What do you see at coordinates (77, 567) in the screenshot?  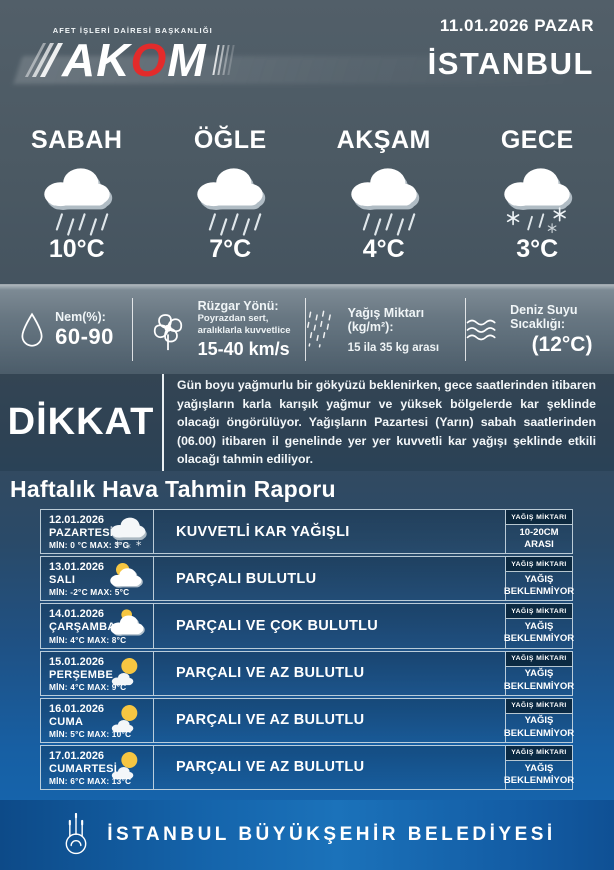 I see `row-date: 13.01.2026` at bounding box center [77, 567].